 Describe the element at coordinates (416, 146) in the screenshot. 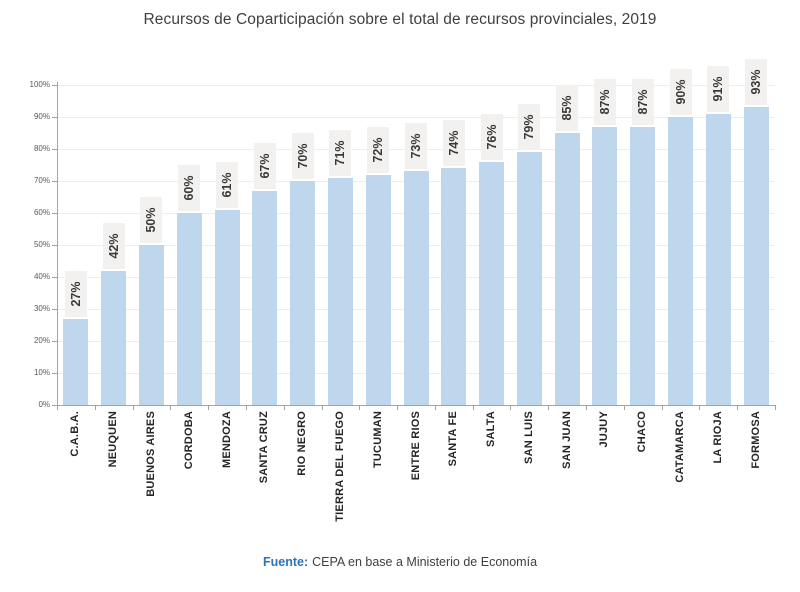

I see `bar-value-label: 73%` at that location.